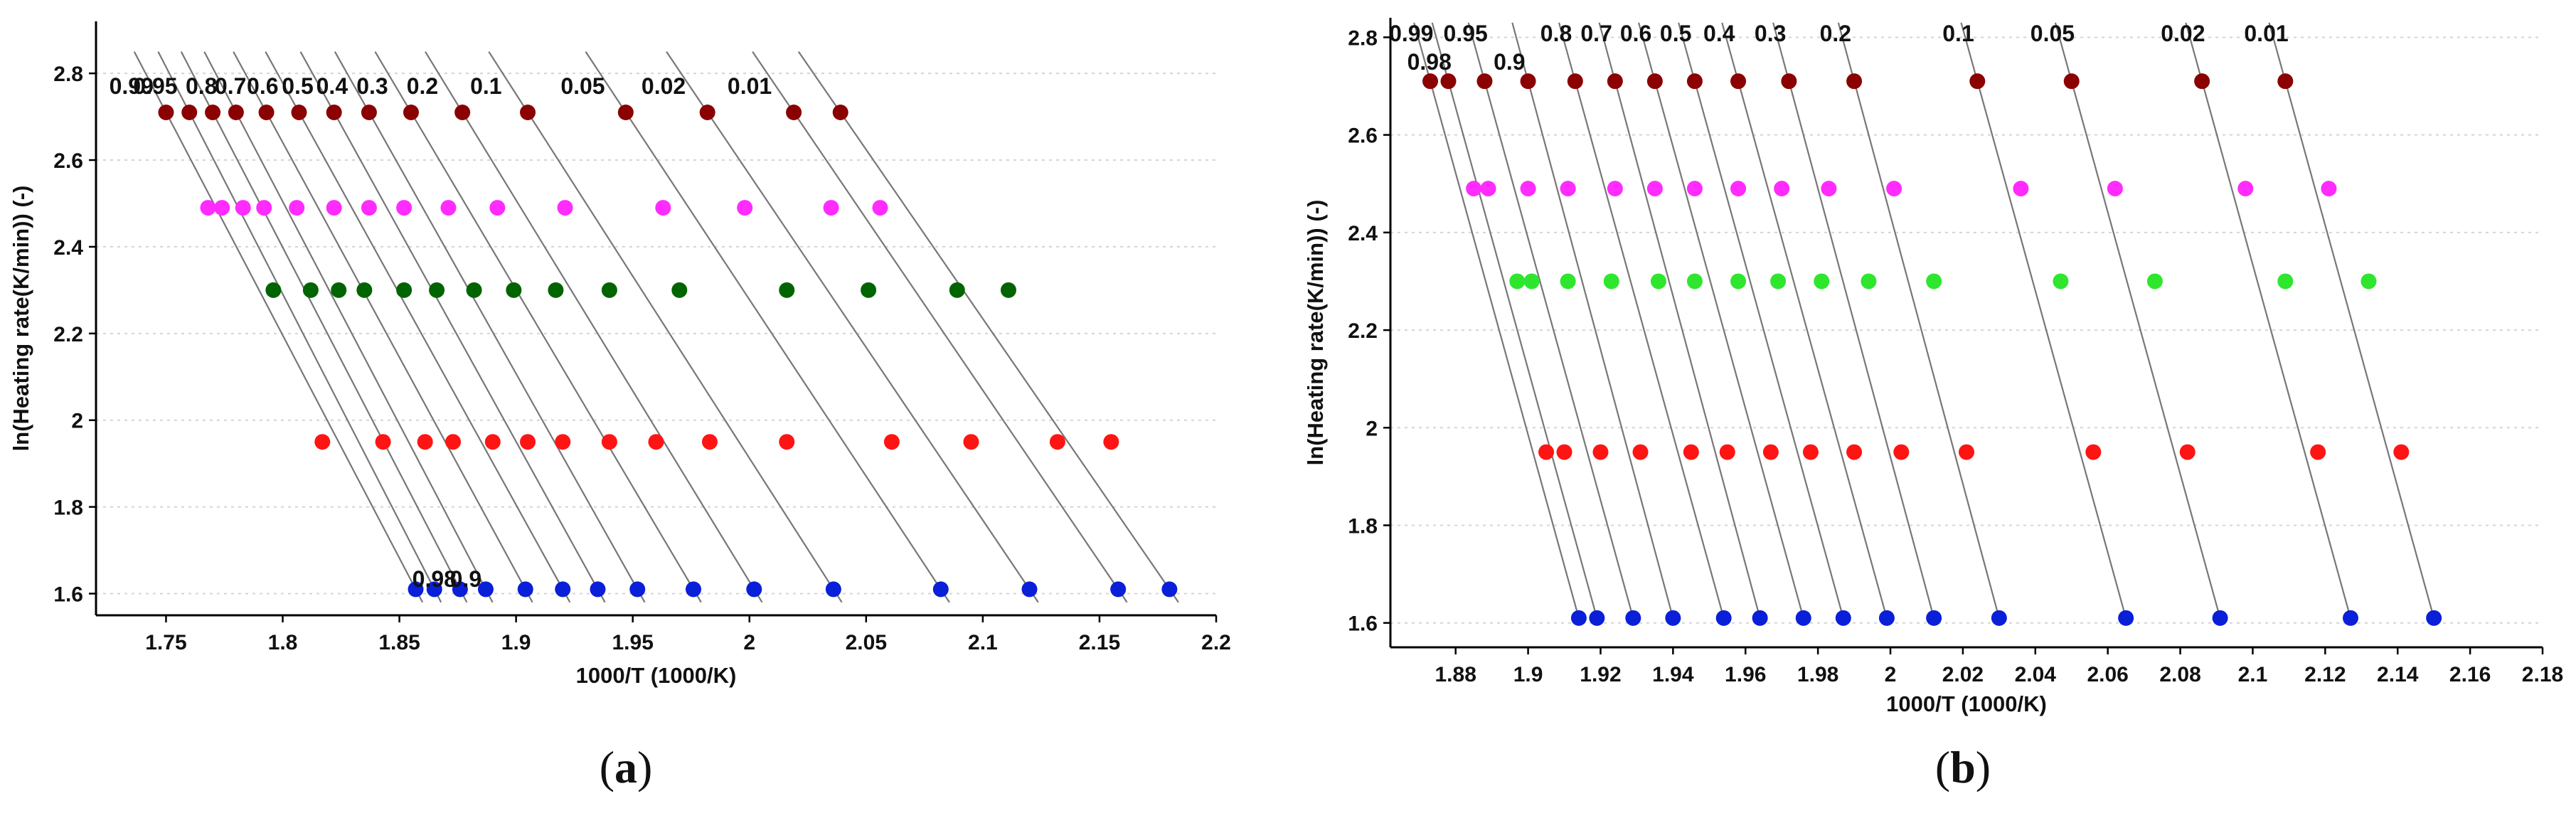  I want to click on x-tick-label: 2.04, so click(2036, 674).